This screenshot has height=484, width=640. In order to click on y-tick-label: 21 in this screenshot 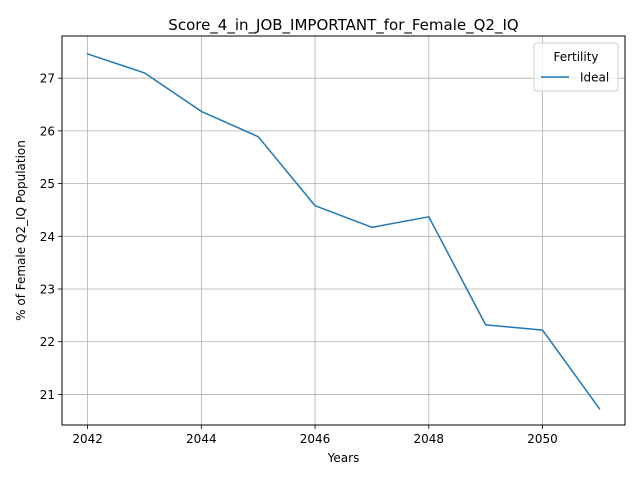, I will do `click(47, 395)`.